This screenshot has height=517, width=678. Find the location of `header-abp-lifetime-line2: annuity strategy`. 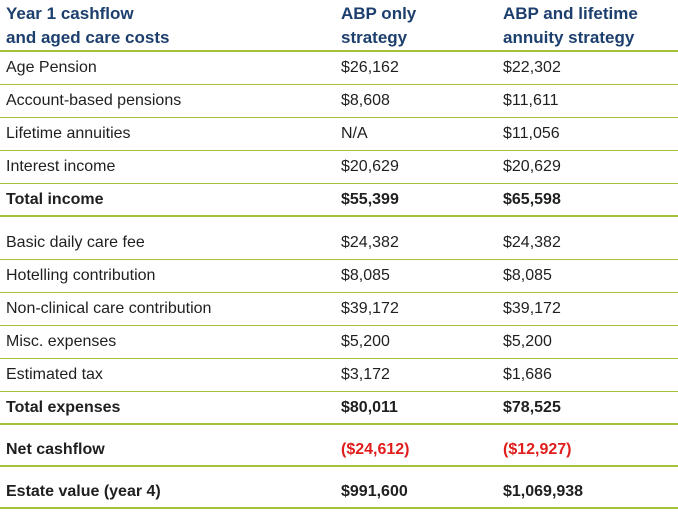

header-abp-lifetime-line2: annuity strategy is located at coordinates (569, 37).